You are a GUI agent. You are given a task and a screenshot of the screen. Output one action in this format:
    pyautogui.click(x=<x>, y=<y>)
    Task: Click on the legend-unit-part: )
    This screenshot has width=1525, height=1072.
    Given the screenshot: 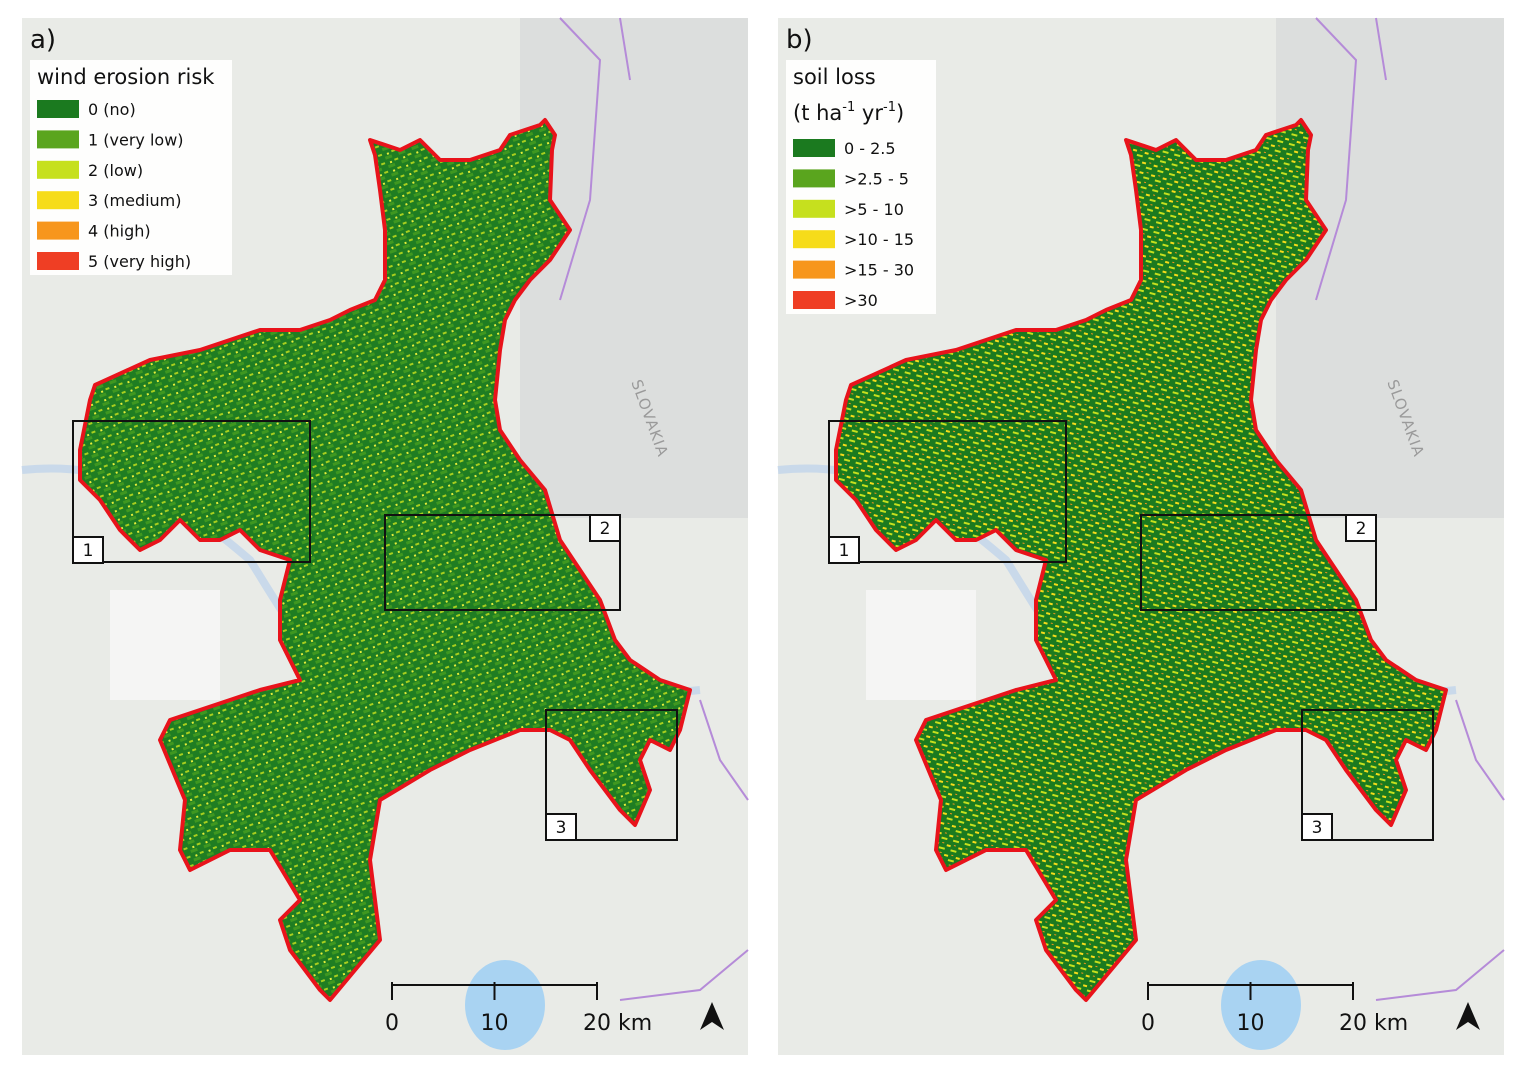 What is the action you would take?
    pyautogui.click(x=900, y=113)
    